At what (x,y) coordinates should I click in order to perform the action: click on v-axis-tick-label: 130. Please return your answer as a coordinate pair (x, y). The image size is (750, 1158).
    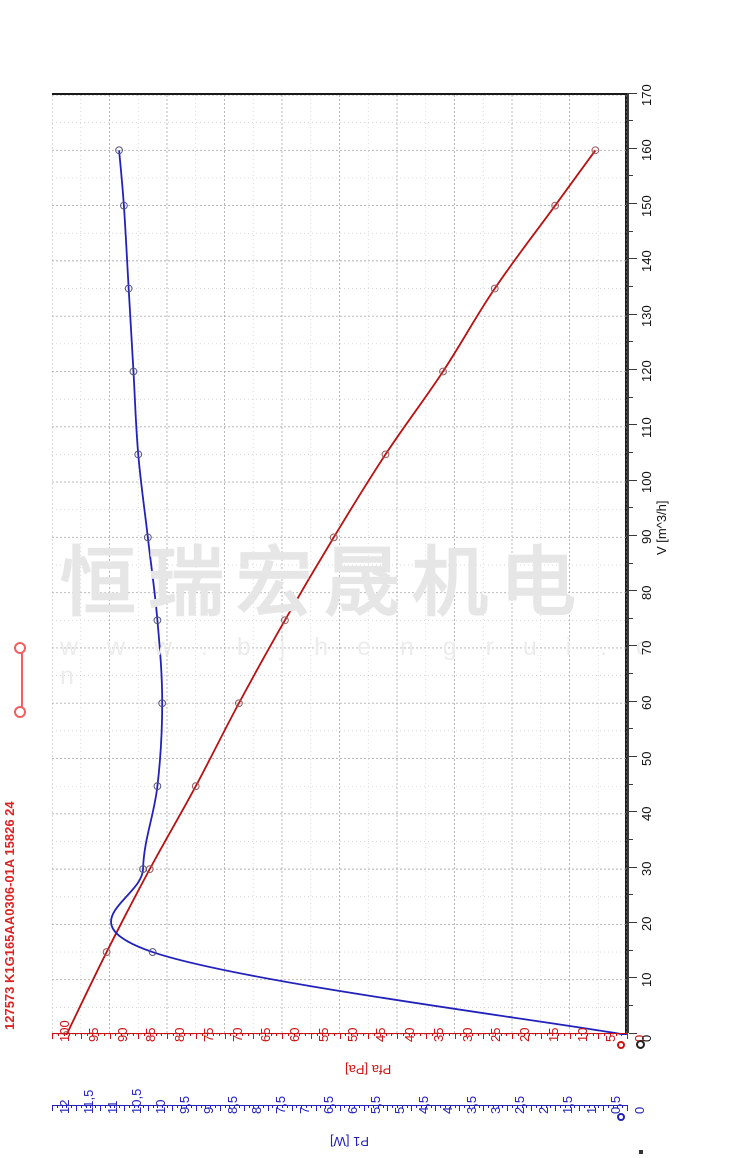
    Looking at the image, I should click on (646, 316).